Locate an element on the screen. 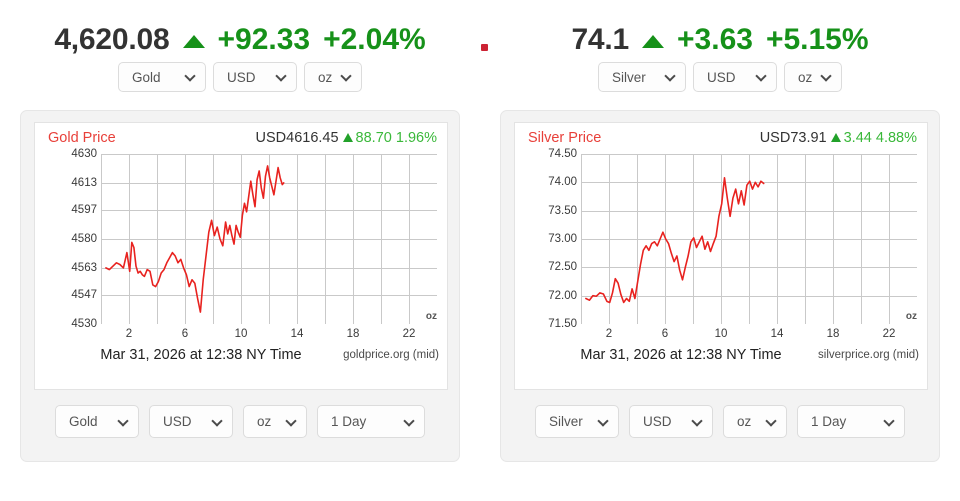 Image resolution: width=960 pixels, height=501 pixels. silver-bottom-metal-value: Silver is located at coordinates (566, 421).